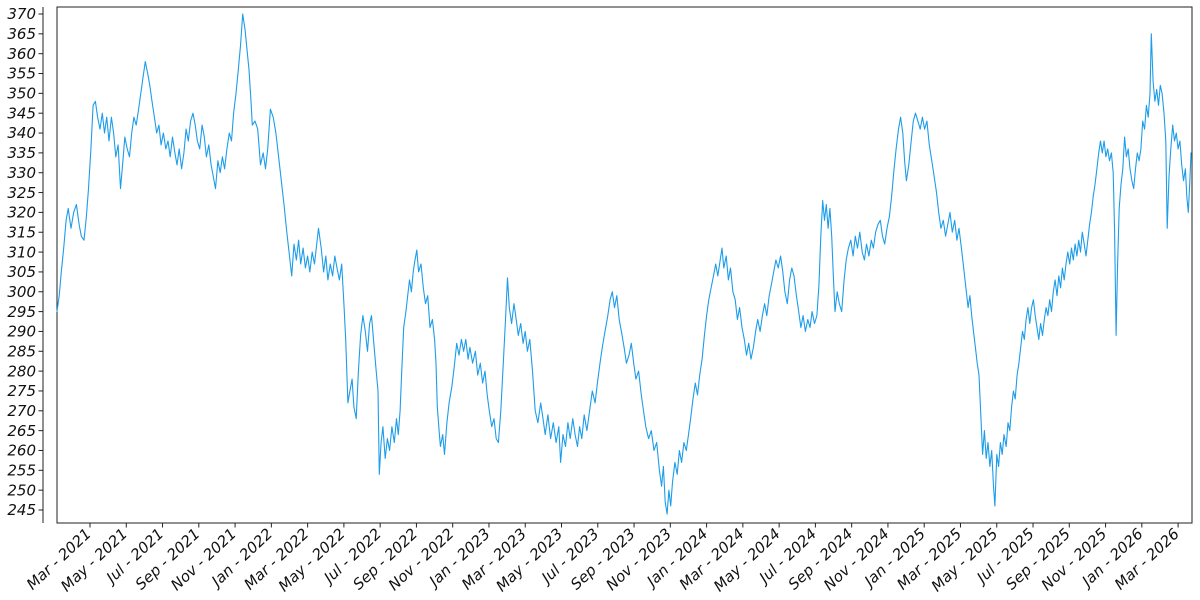 This screenshot has width=1200, height=600. I want to click on y-tick-label: 345, so click(21, 113).